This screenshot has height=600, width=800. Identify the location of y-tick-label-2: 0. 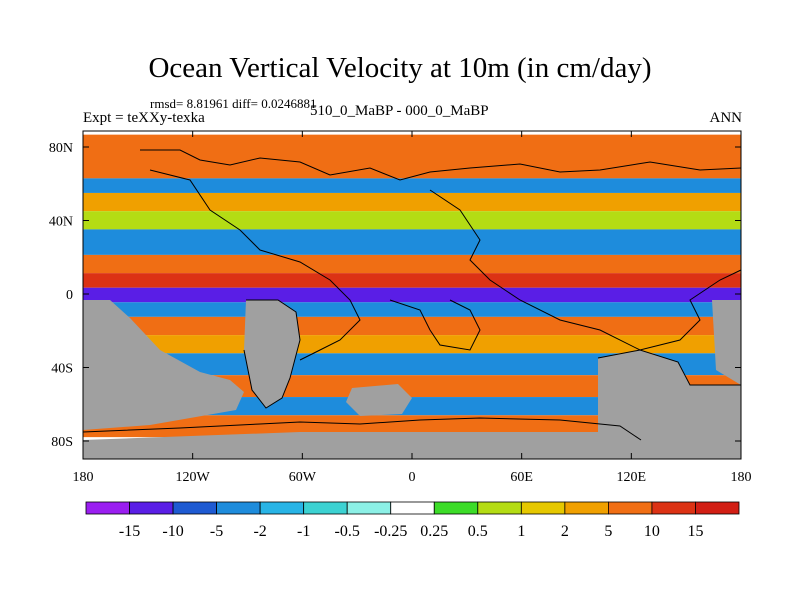
(69, 295).